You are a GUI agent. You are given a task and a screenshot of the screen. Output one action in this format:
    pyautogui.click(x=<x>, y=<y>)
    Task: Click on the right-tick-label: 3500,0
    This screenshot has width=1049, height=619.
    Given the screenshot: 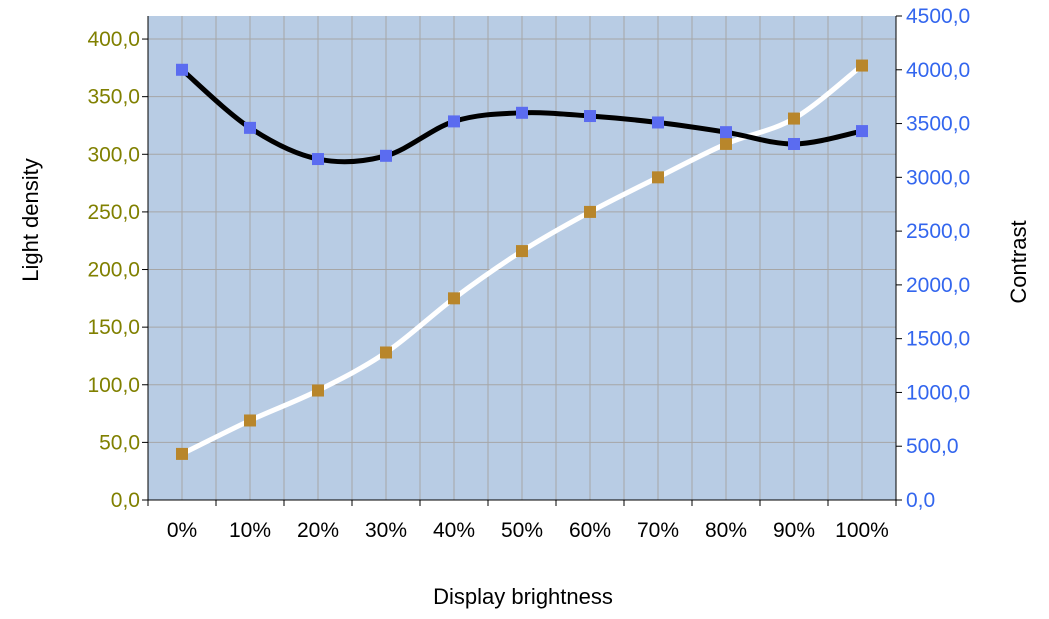 What is the action you would take?
    pyautogui.click(x=938, y=124)
    